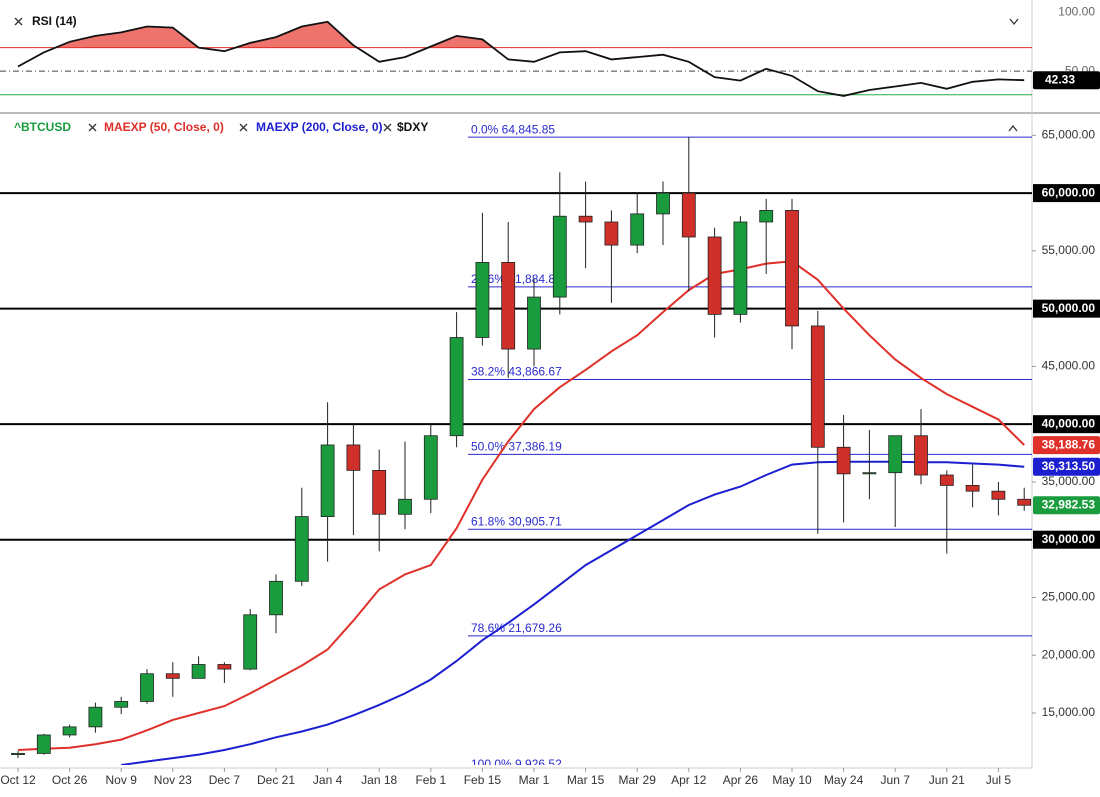 The height and width of the screenshot is (797, 1100). I want to click on y-tick-label: 20,000.00, so click(1069, 654).